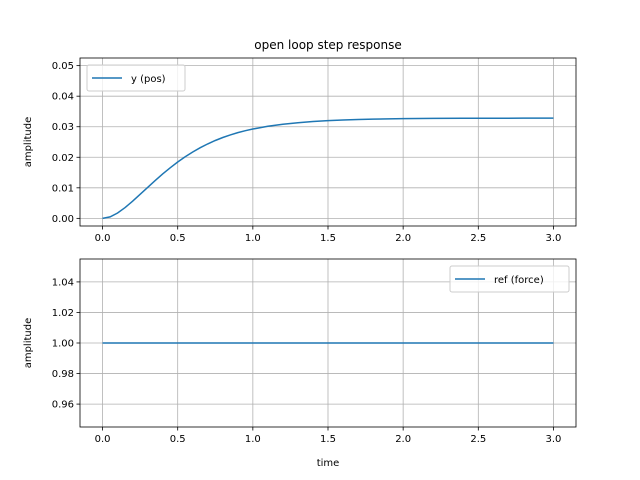 The image size is (640, 480). What do you see at coordinates (63, 405) in the screenshot?
I see `y-tick-label: 0.96` at bounding box center [63, 405].